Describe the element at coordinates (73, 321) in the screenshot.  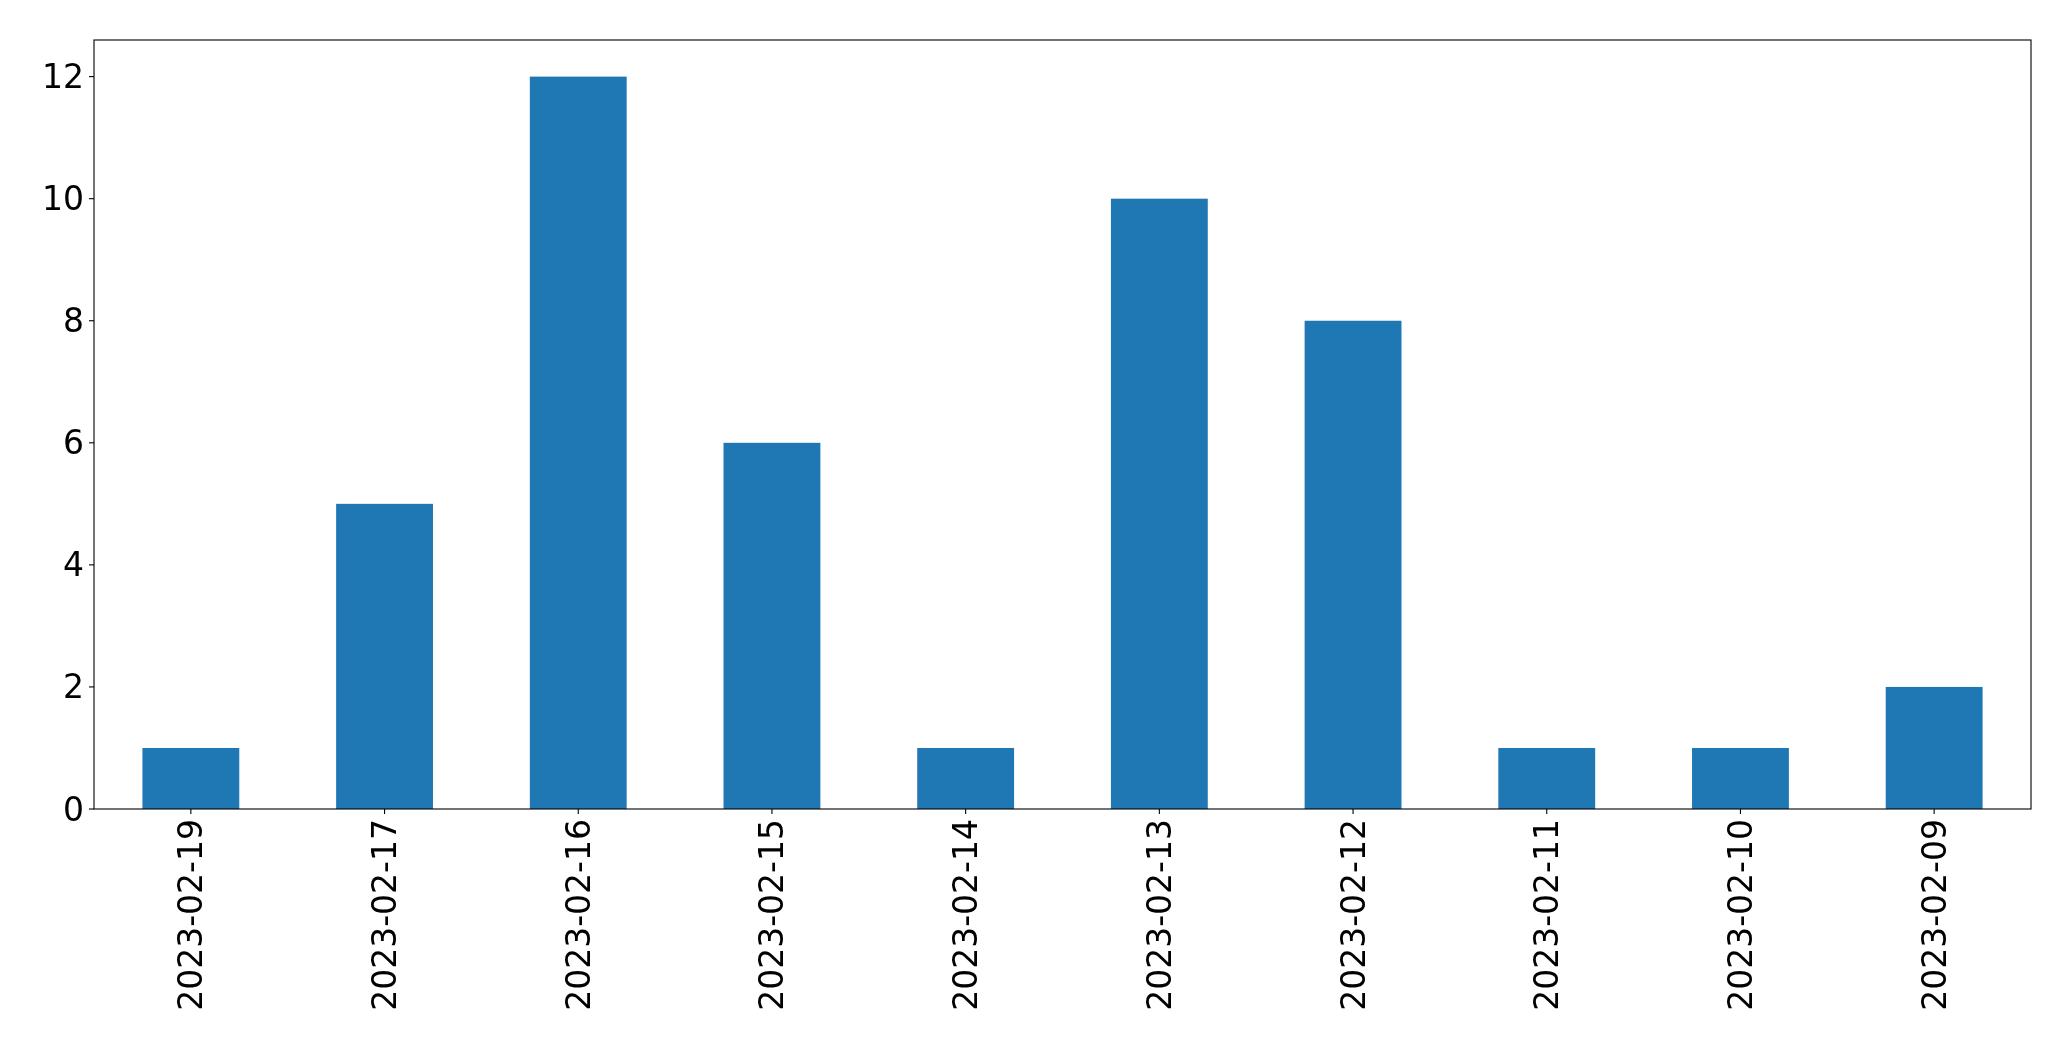
I see `y-tick-label: 8` at that location.